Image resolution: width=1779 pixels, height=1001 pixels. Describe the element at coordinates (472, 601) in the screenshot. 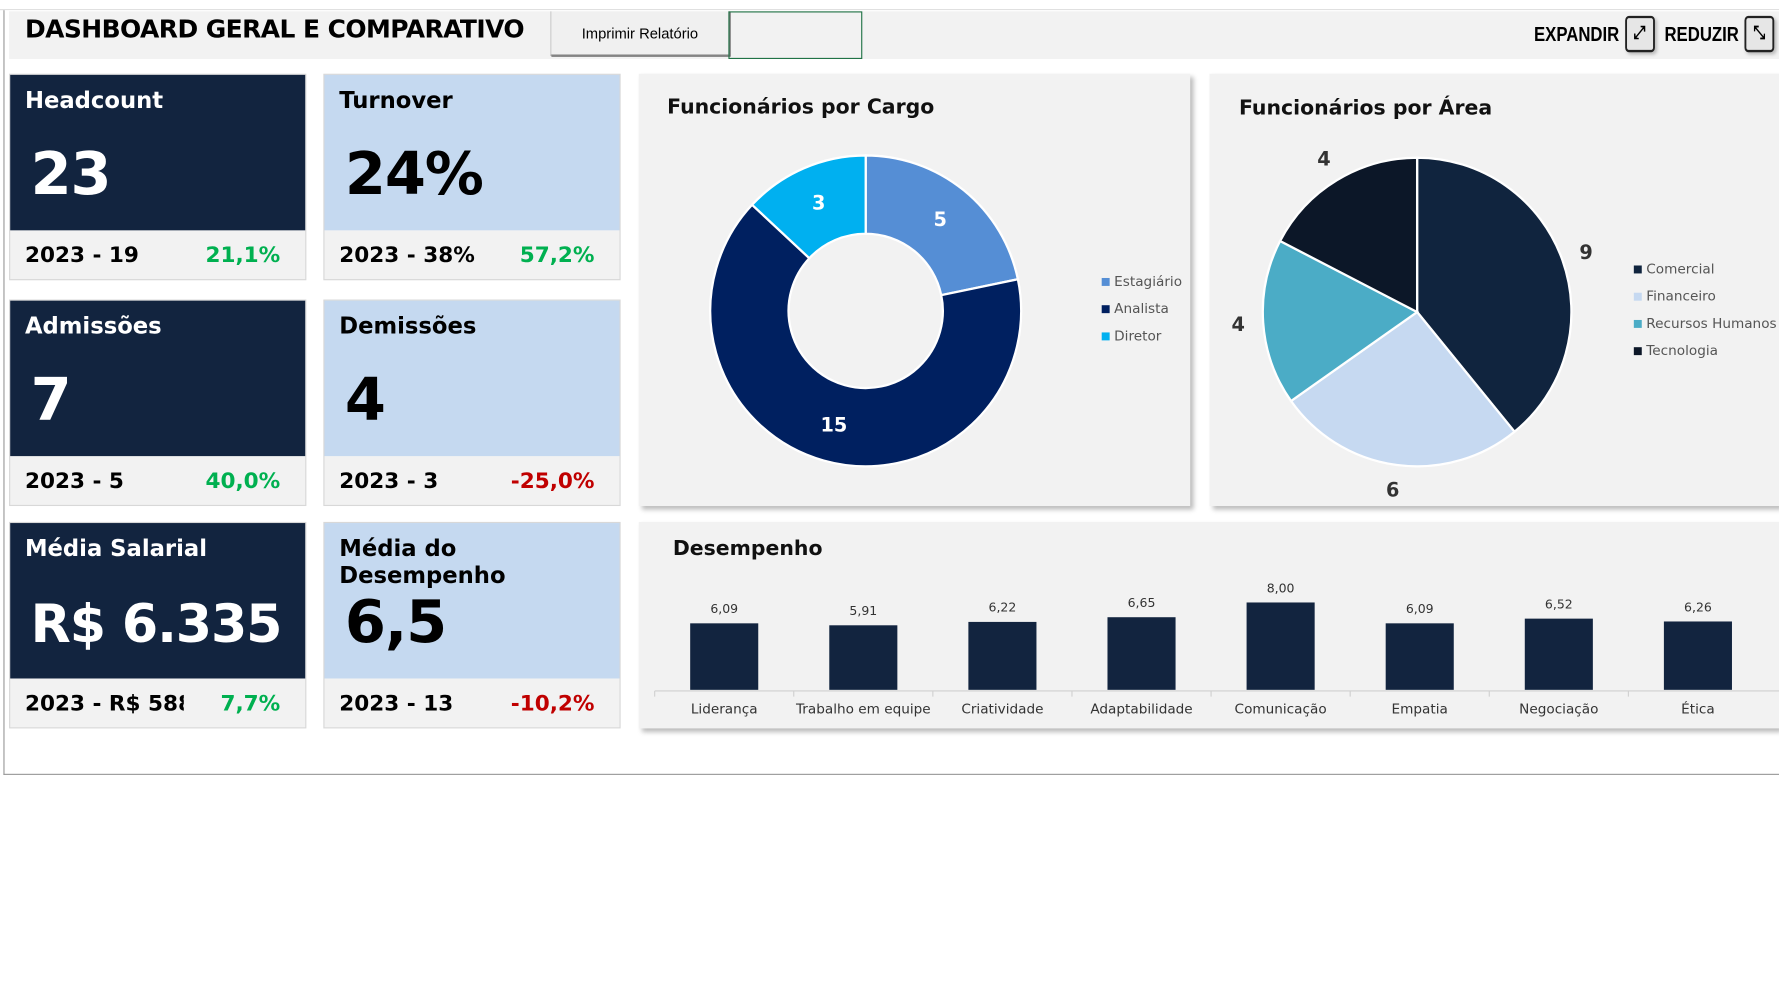

I see `kpi-card-top: Média do Desempenho 6,5` at that location.